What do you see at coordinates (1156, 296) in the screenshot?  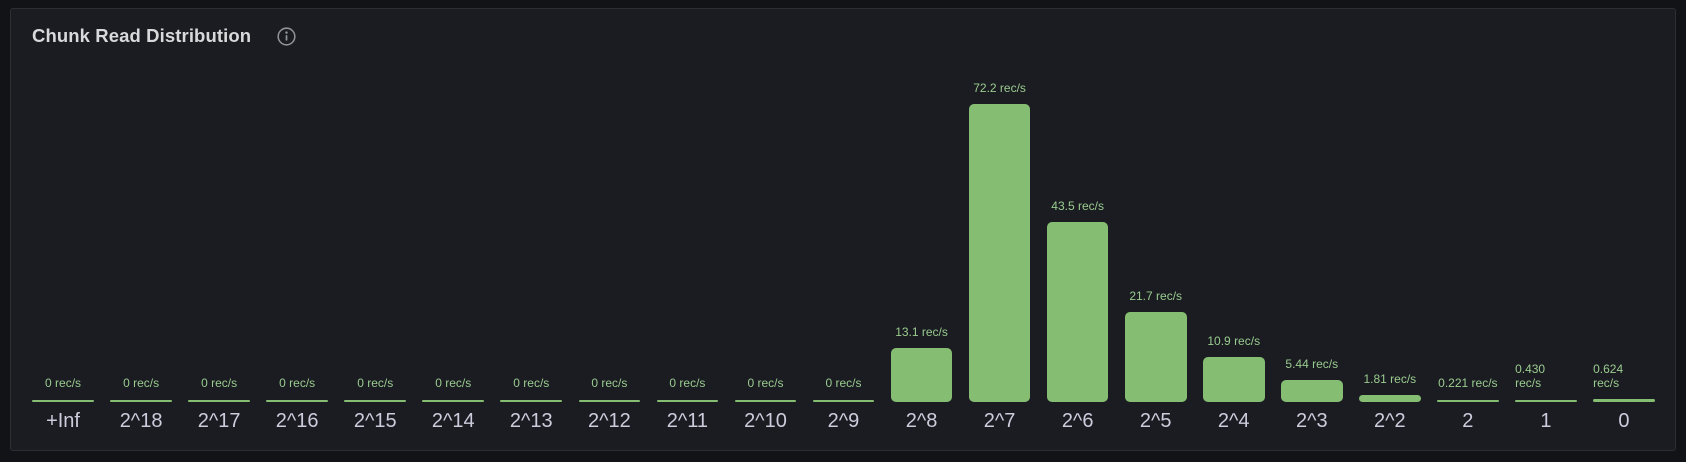 I see `bar-value-label: 21.7 rec/s` at bounding box center [1156, 296].